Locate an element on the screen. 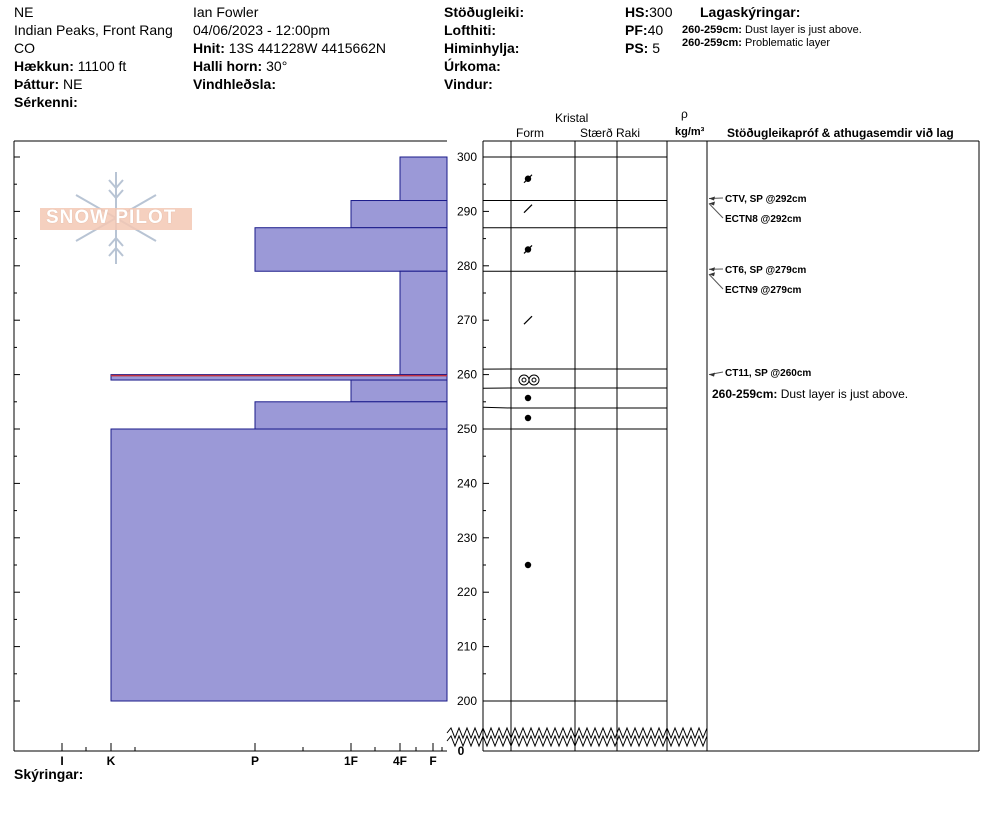 Image resolution: width=994 pixels, height=840 pixels. hardness-tick-label: K is located at coordinates (111, 761).